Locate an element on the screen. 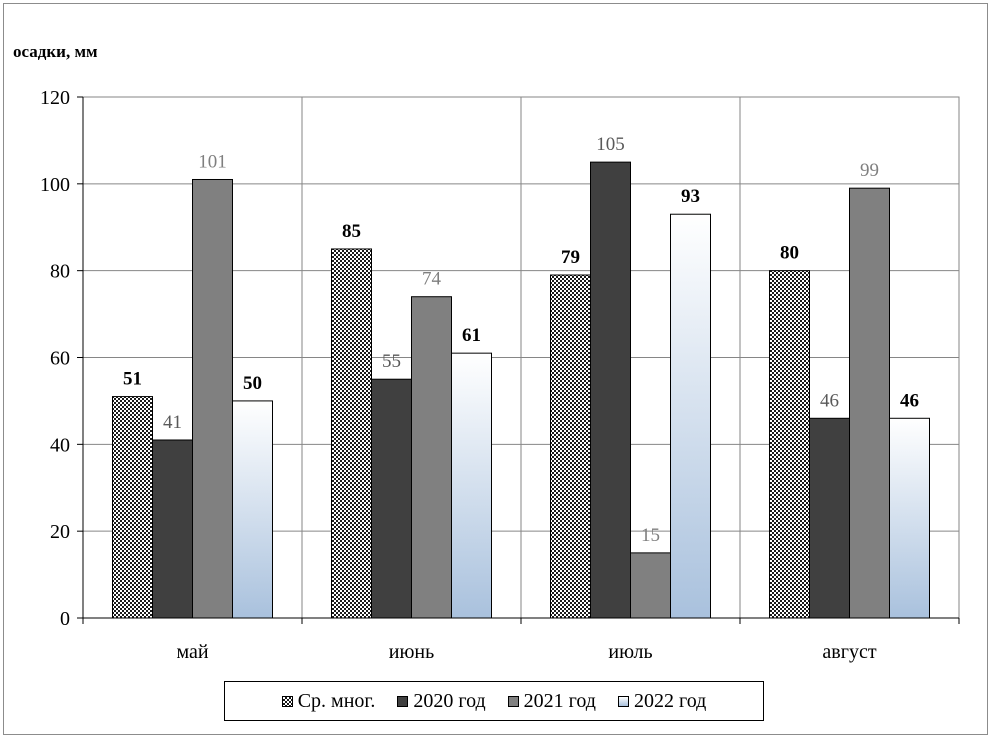 Image resolution: width=993 pixels, height=740 pixels. data-label: 55 is located at coordinates (391, 361).